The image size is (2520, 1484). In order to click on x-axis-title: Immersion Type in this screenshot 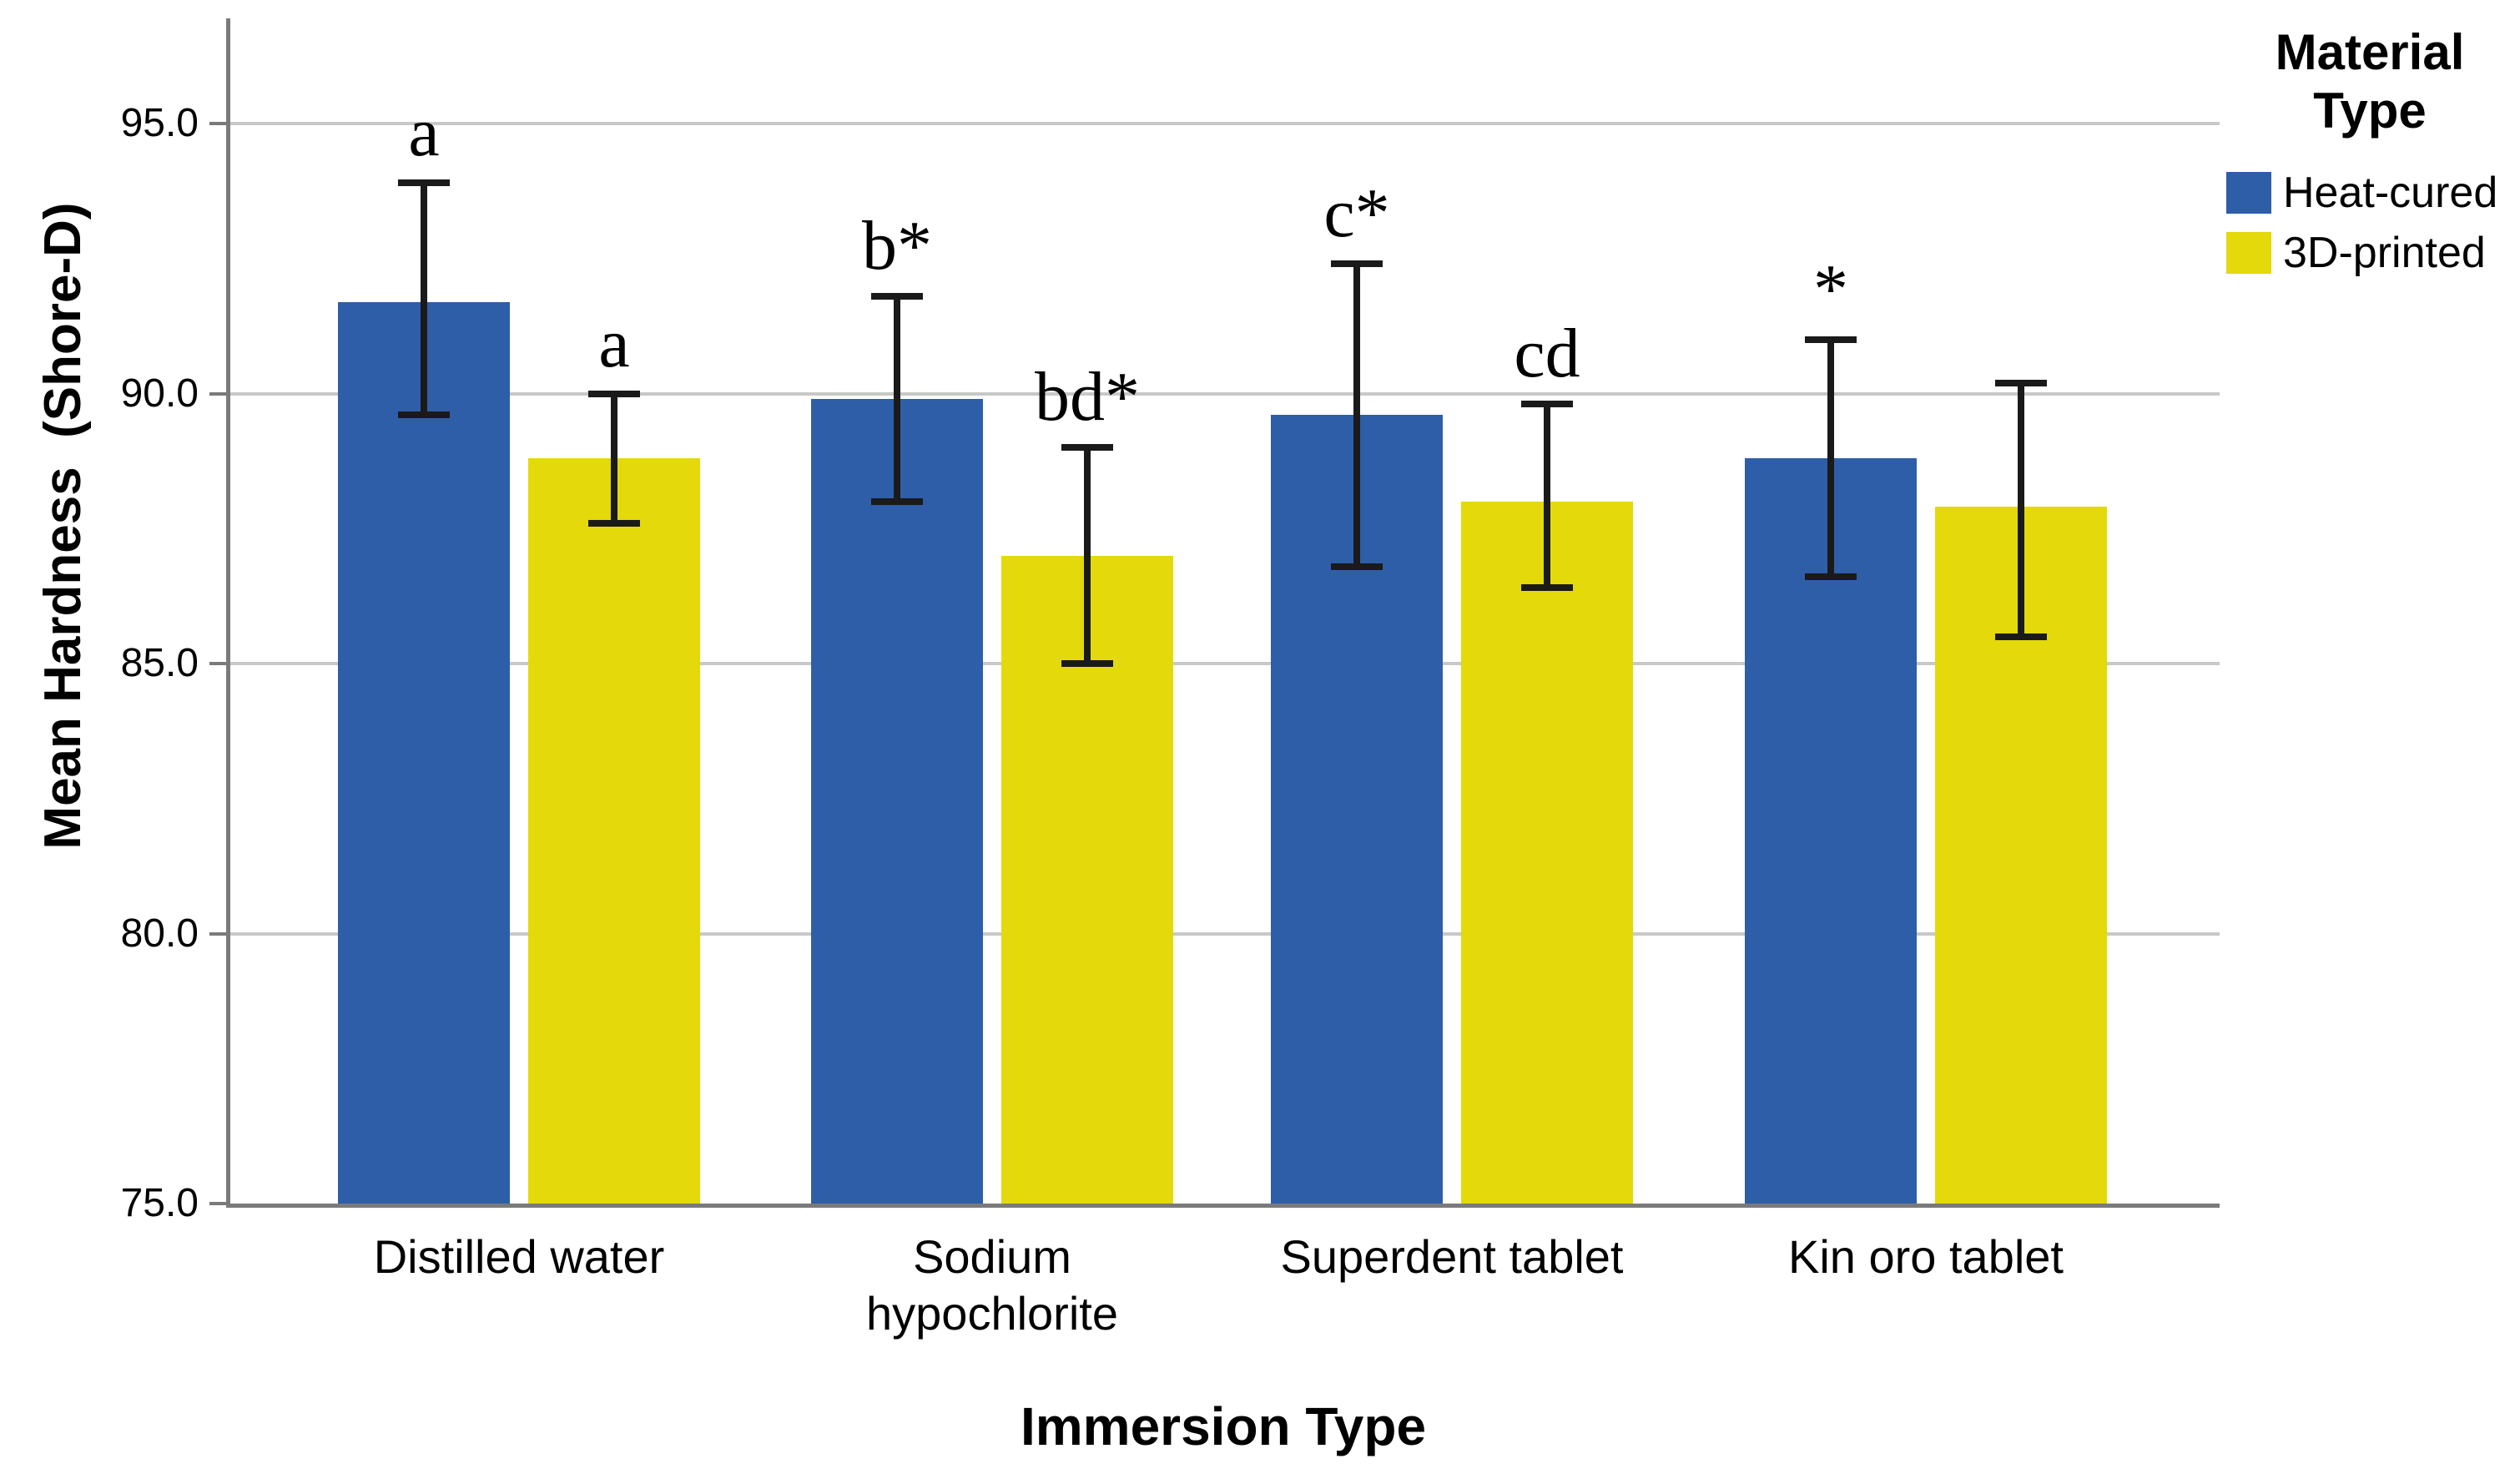, I will do `click(1223, 1426)`.